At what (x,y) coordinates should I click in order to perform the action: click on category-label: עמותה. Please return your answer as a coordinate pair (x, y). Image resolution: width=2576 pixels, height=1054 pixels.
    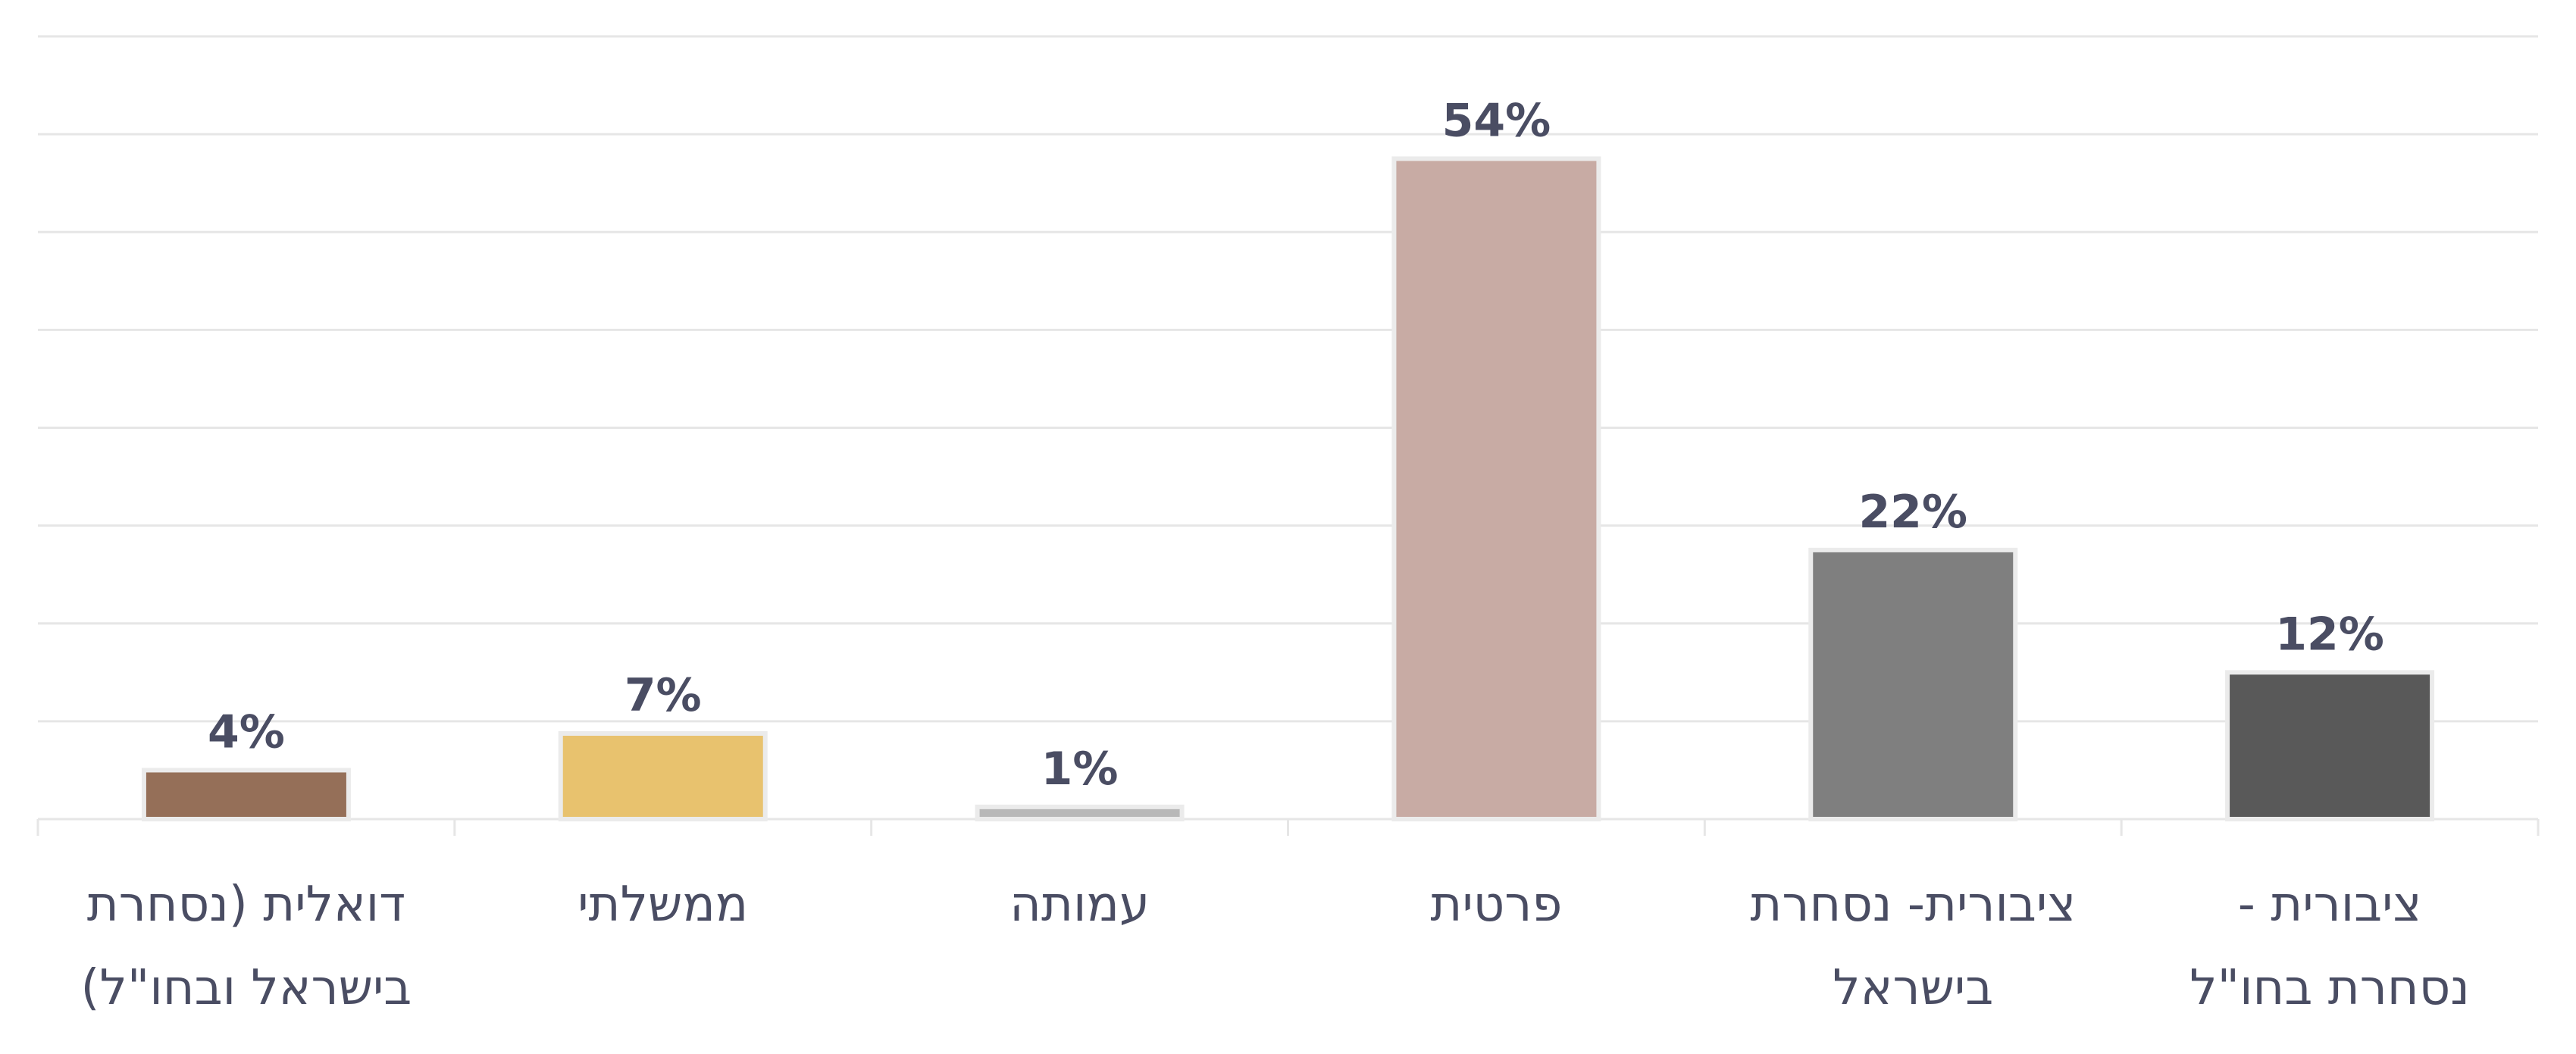
    Looking at the image, I should click on (1080, 905).